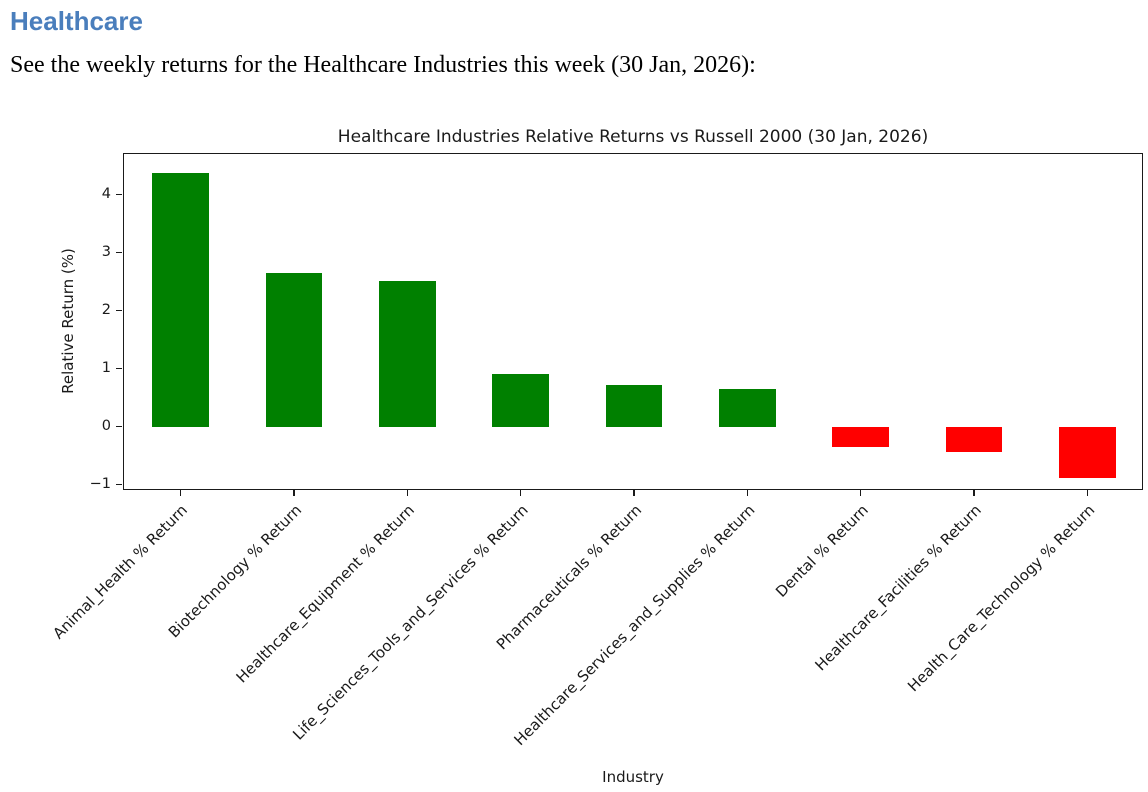 This screenshot has width=1148, height=792. What do you see at coordinates (68, 321) in the screenshot?
I see `y-axis-label: Relative Return (%)` at bounding box center [68, 321].